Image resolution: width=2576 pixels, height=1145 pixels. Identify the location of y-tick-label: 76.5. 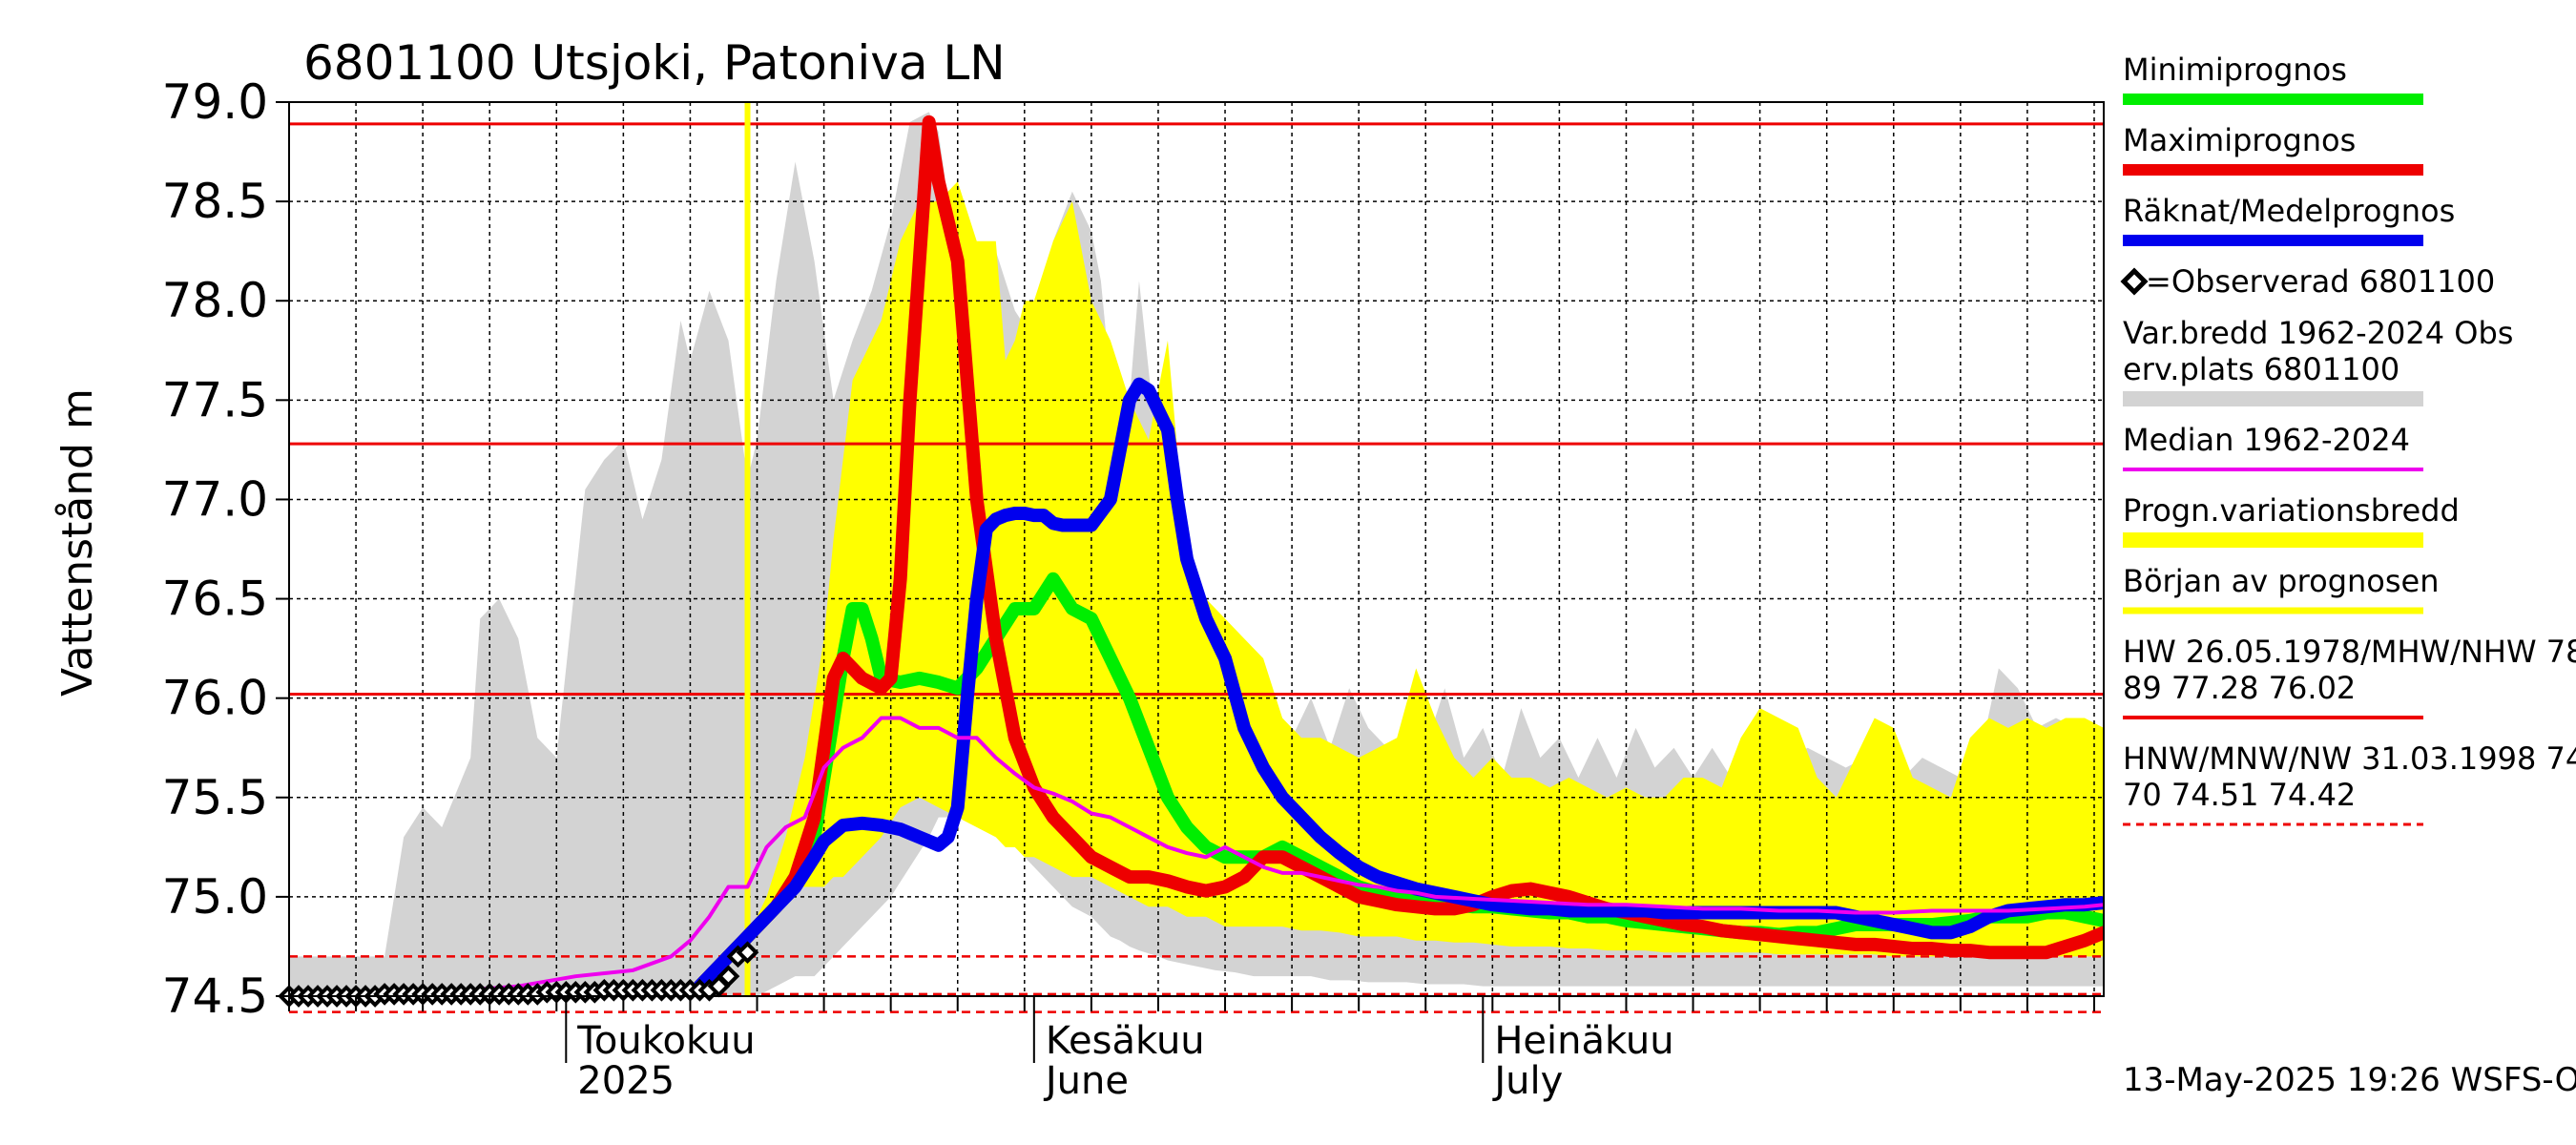
(215, 600).